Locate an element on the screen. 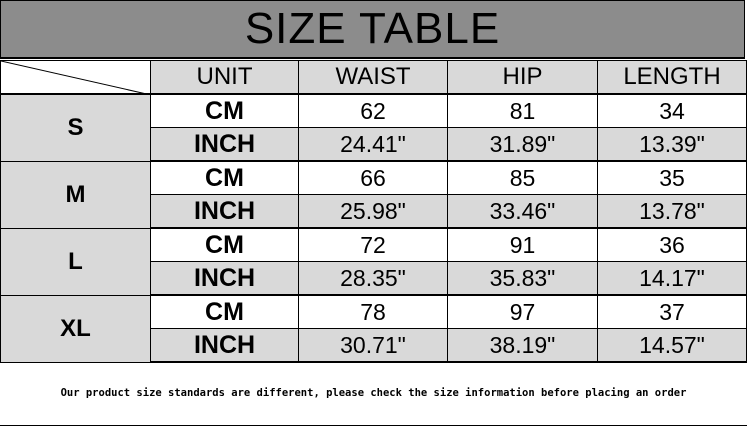  table-title: SIZE TABLE is located at coordinates (372, 29).